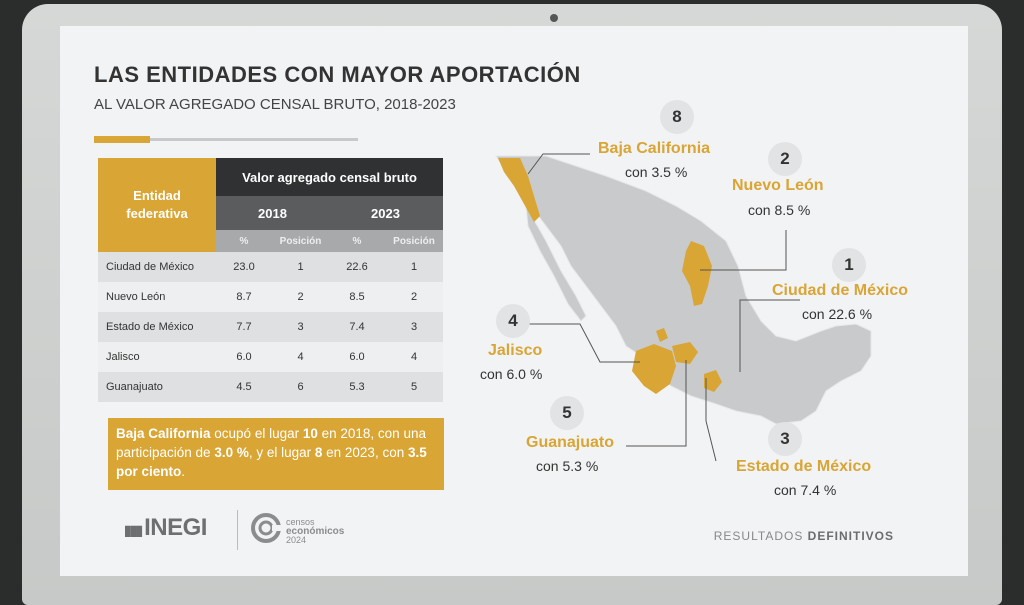 This screenshot has width=1024, height=605. I want to click on cell-pct2023: 8.5, so click(357, 297).